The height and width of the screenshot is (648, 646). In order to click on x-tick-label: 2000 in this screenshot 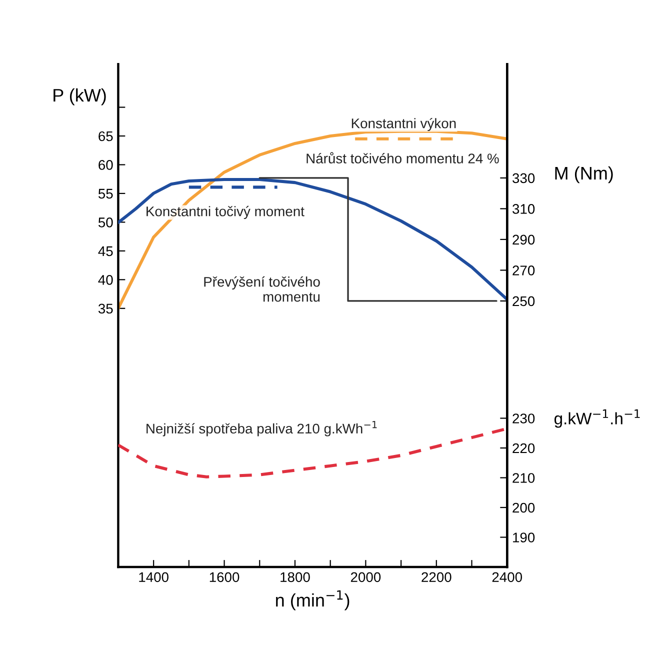, I will do `click(365, 577)`.